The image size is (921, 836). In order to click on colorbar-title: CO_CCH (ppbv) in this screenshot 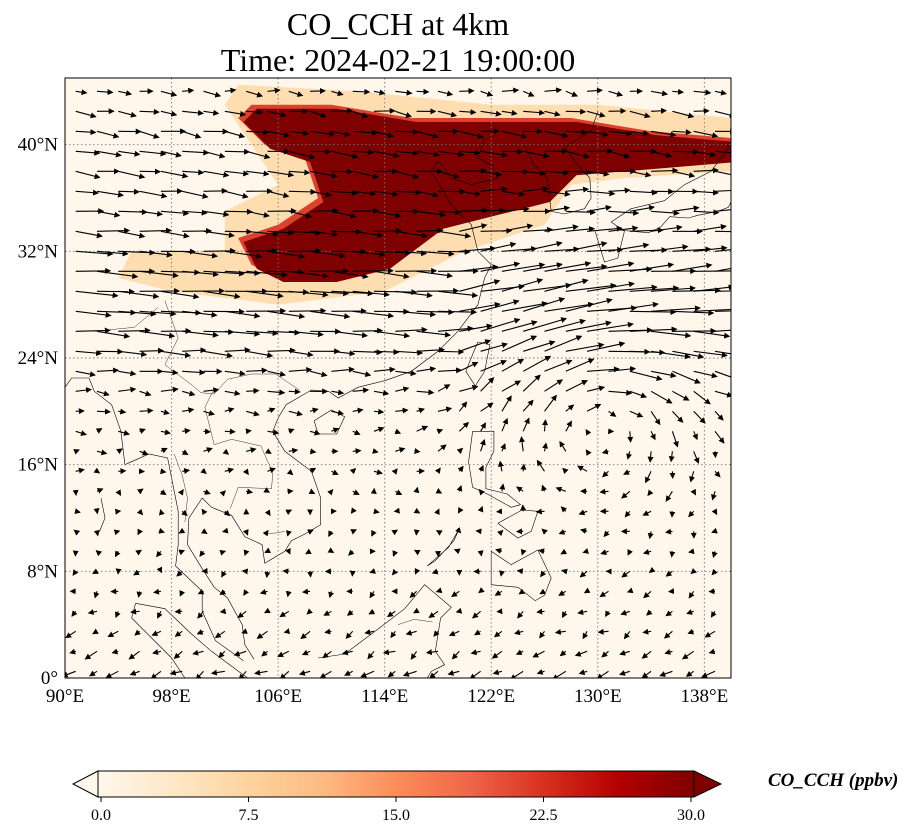, I will do `click(833, 780)`.